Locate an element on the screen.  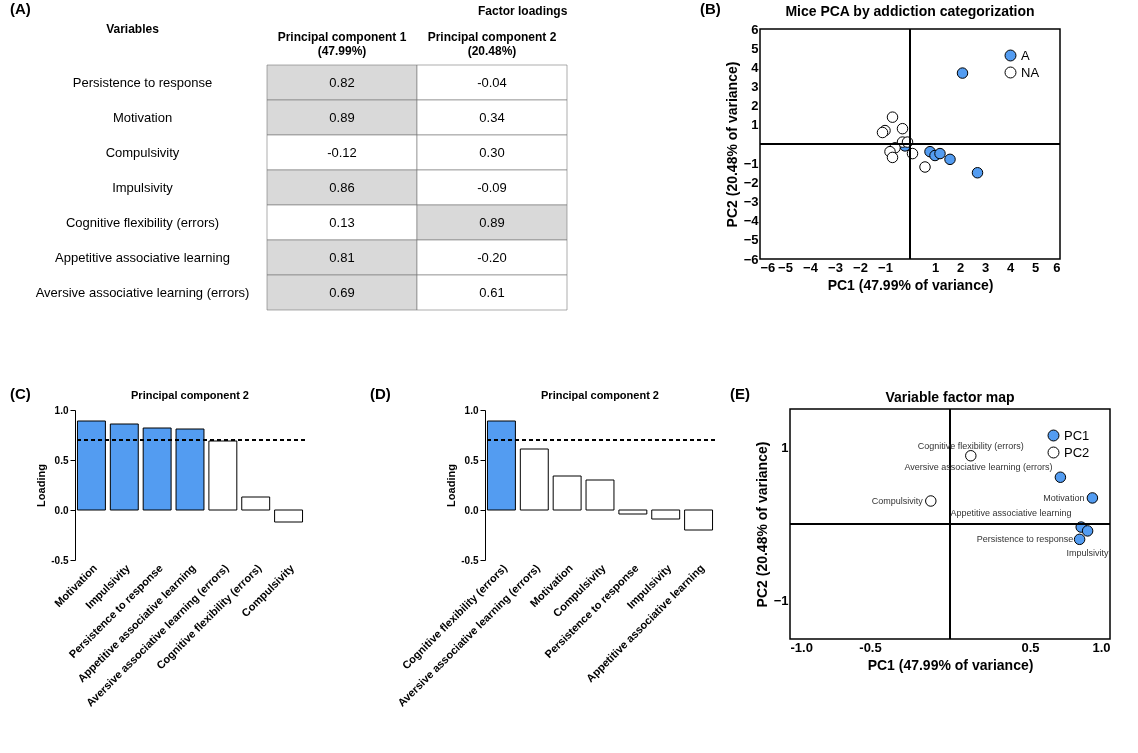
data-label: 0.69 is located at coordinates (342, 292).